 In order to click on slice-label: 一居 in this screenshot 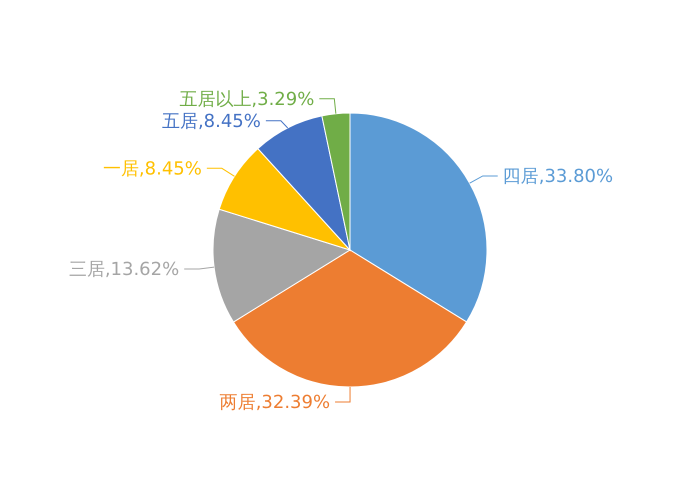, I will do `click(120, 169)`.